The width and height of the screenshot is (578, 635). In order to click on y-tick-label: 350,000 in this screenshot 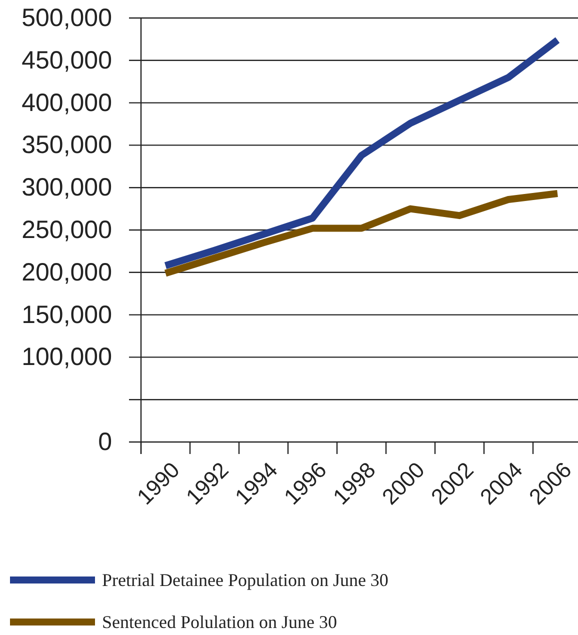, I will do `click(67, 145)`.